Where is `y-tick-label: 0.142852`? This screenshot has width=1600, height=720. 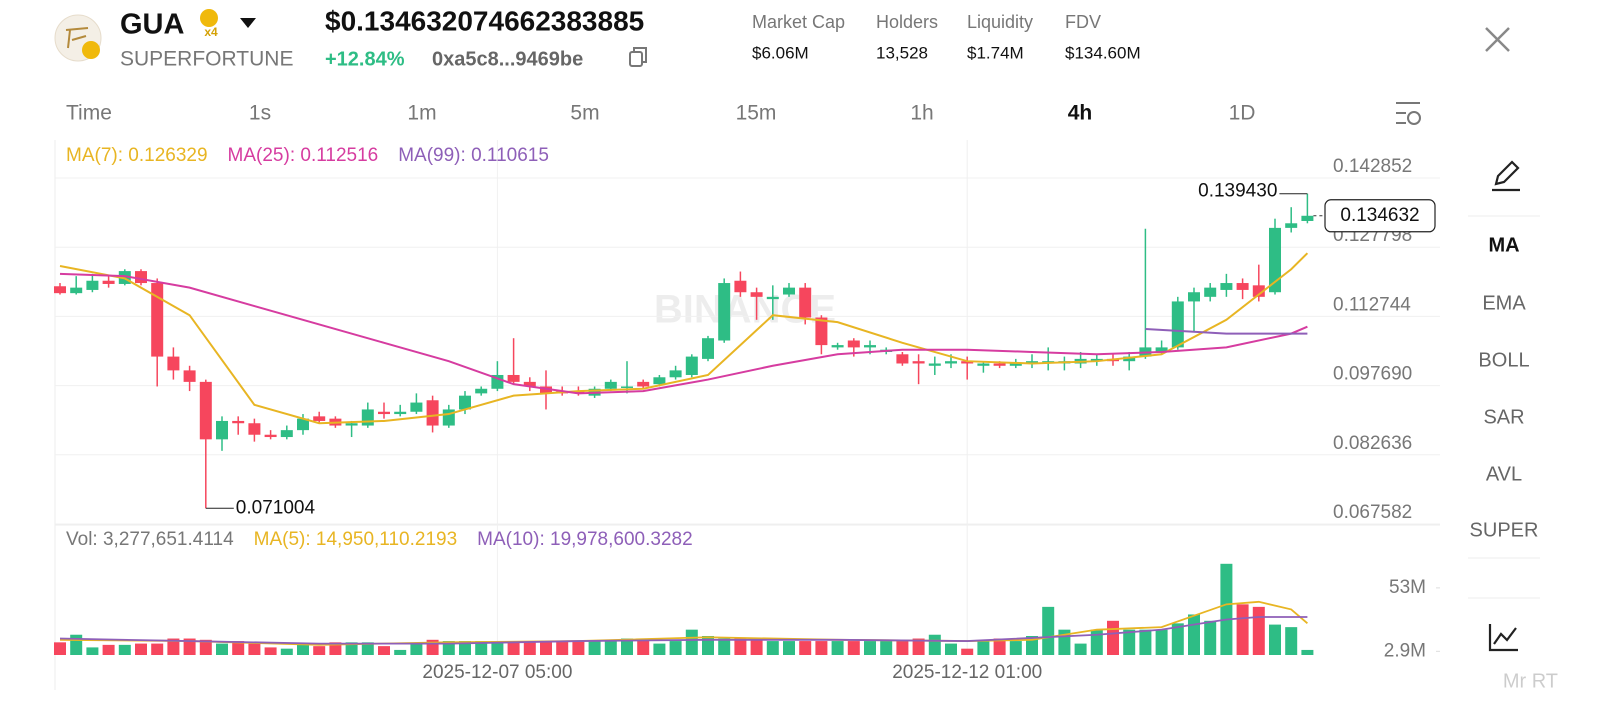 y-tick-label: 0.142852 is located at coordinates (1372, 166).